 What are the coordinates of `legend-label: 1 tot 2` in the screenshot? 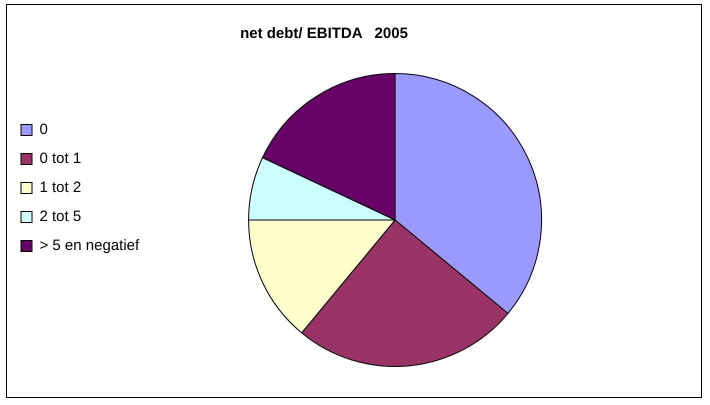 It's located at (61, 187).